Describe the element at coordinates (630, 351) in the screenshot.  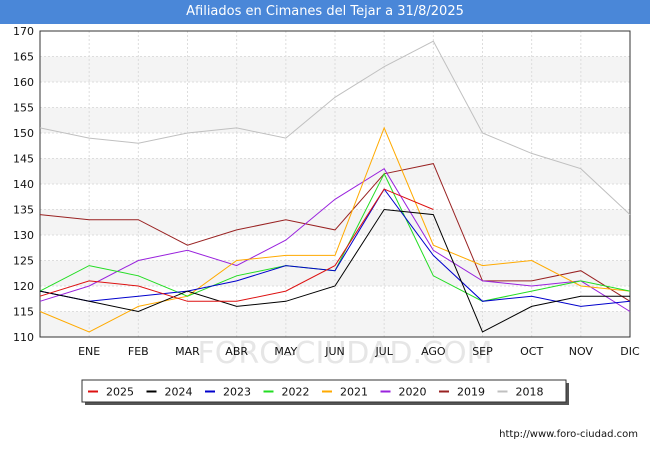
I see `x-tick-label: DIC` at that location.